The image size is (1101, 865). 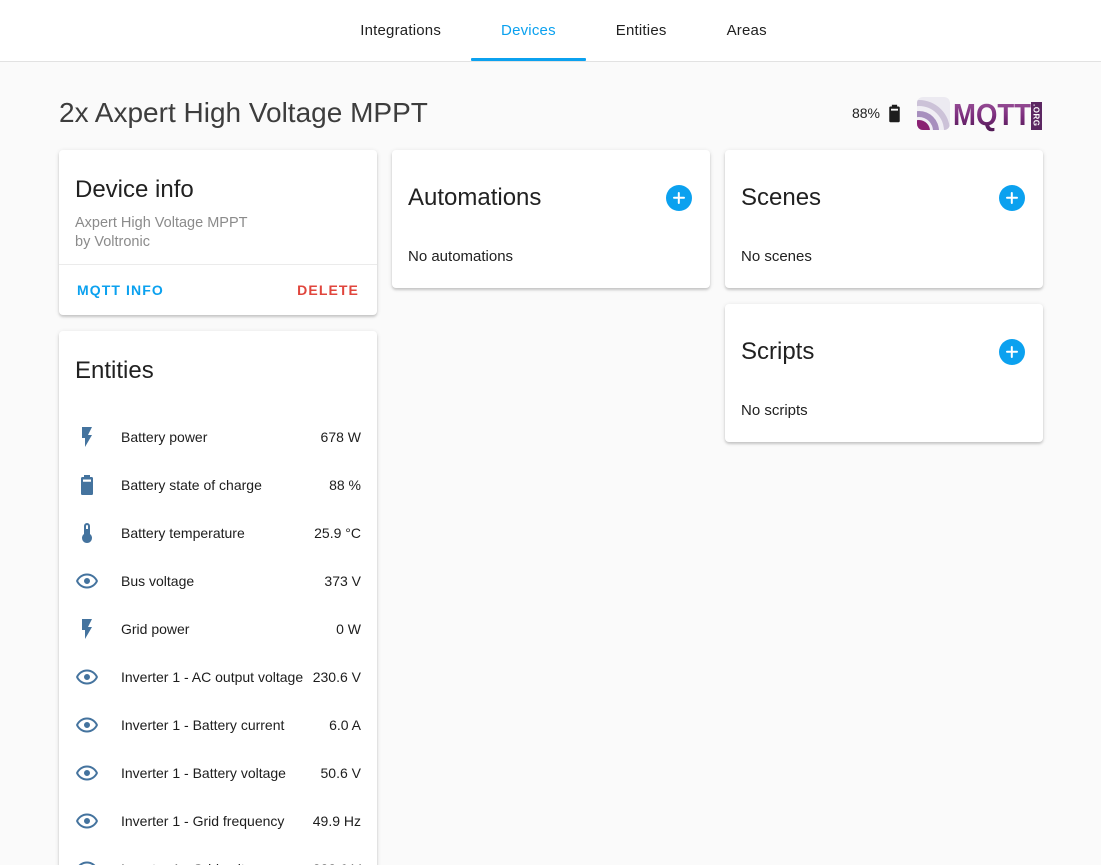 I want to click on entity-row: Battery state of charge 88 %, so click(x=218, y=485).